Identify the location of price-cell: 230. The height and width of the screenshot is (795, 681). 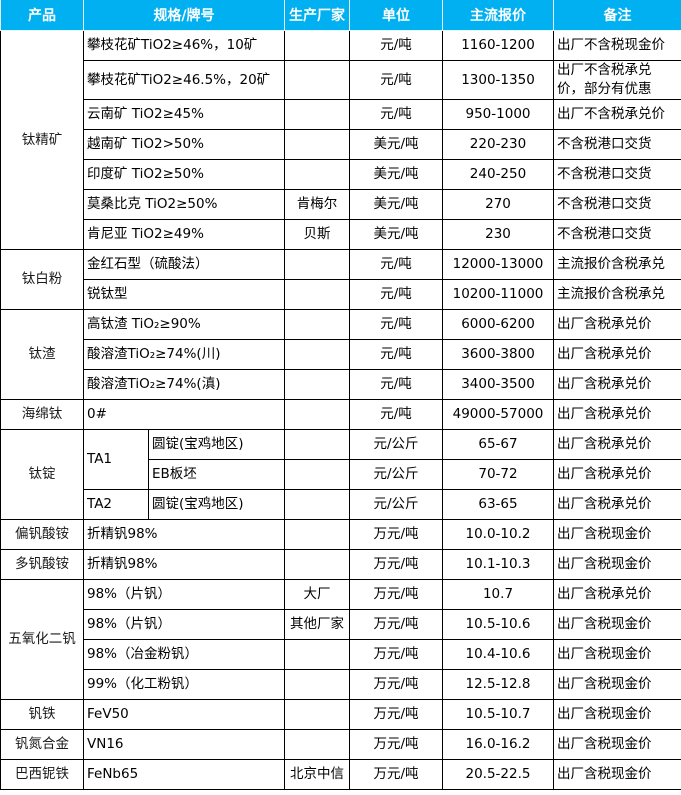
(498, 234).